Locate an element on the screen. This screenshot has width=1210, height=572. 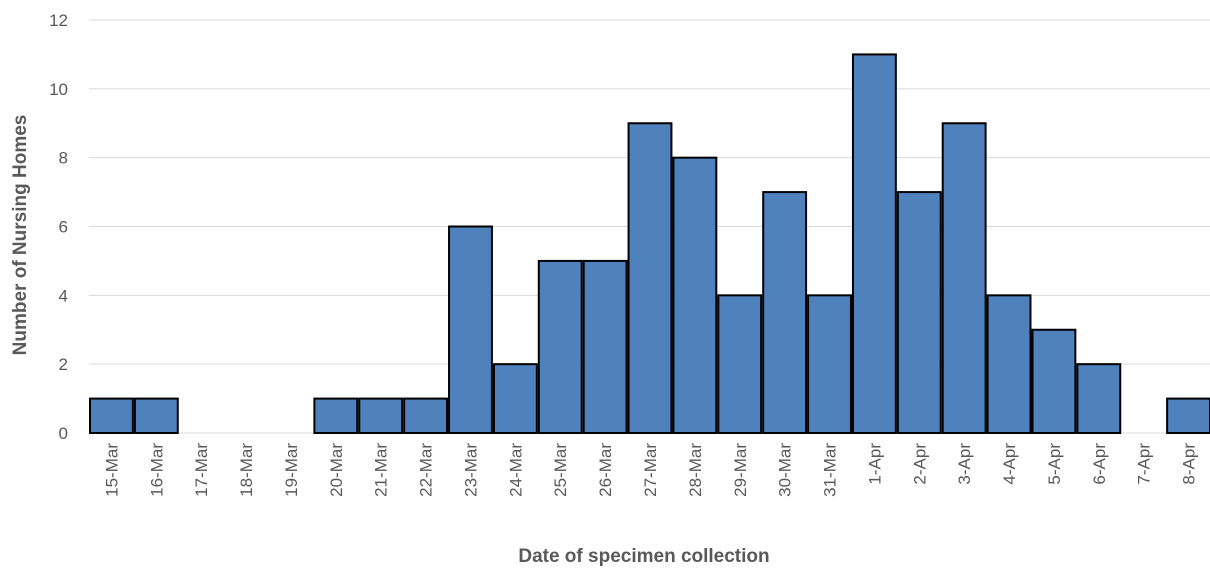
x-tick-label: 19-Mar is located at coordinates (291, 470).